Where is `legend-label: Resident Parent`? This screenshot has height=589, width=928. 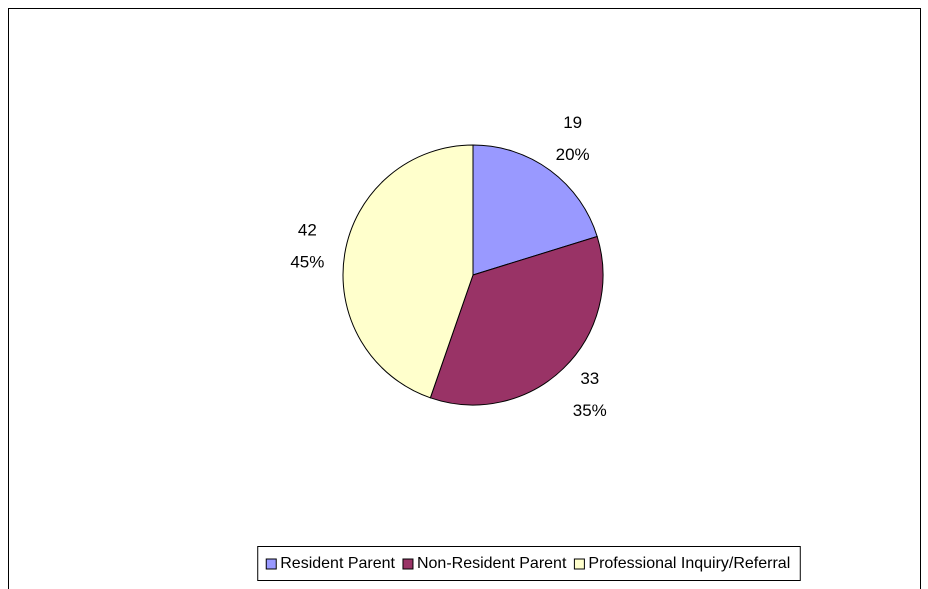 legend-label: Resident Parent is located at coordinates (337, 563).